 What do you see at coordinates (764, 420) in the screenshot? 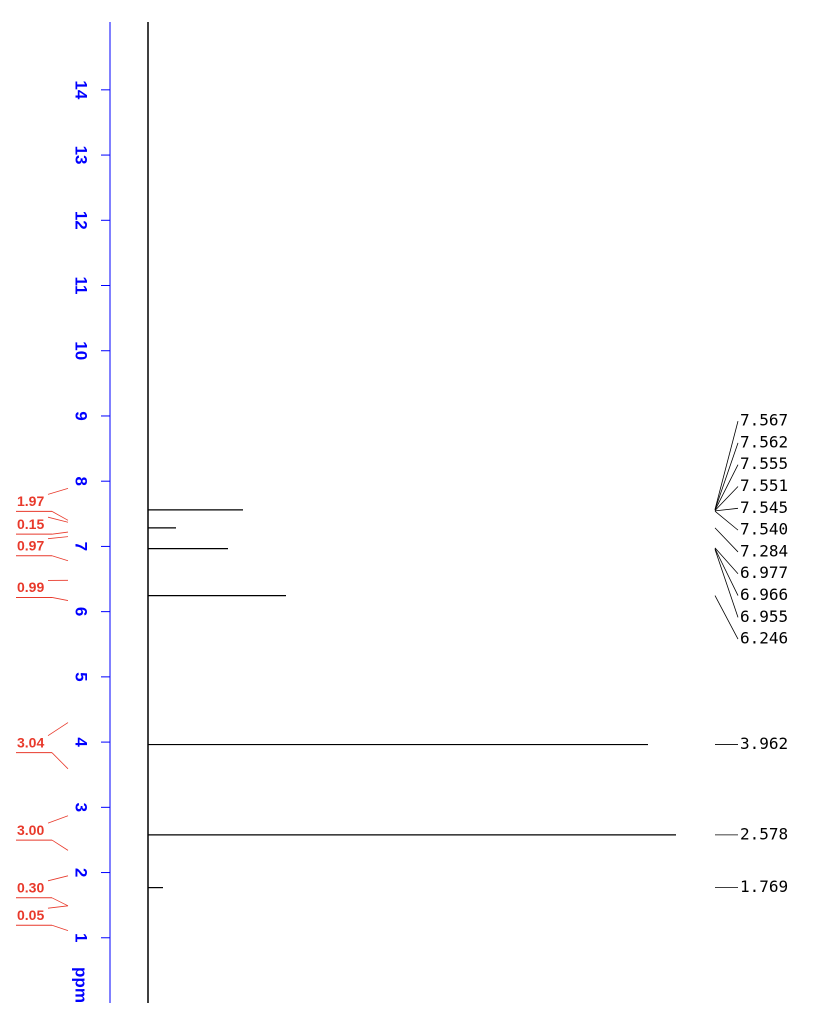
I see `peak-label: 7.567` at bounding box center [764, 420].